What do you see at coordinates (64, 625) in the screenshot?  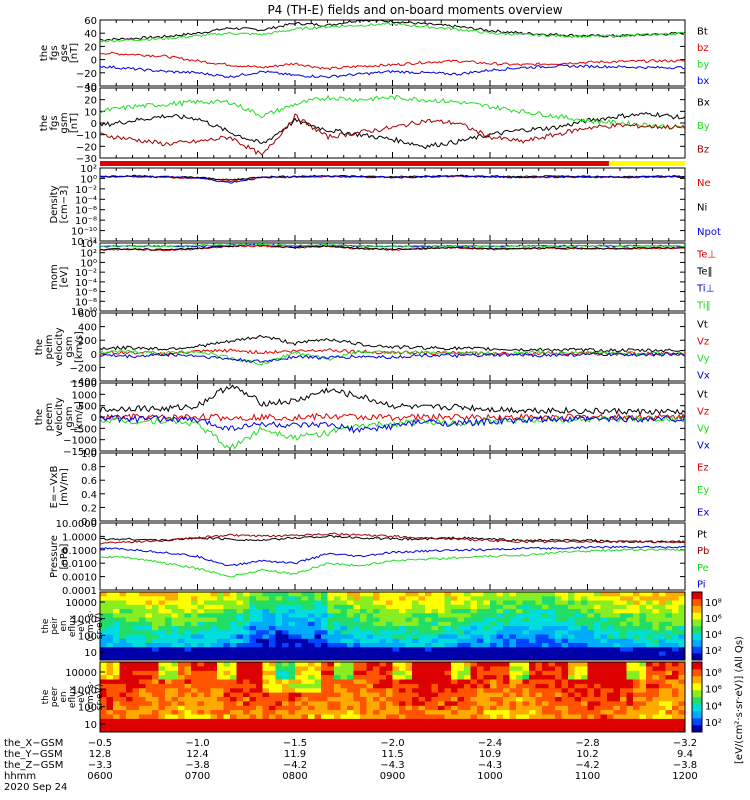 I see `y-axis-label: en` at bounding box center [64, 625].